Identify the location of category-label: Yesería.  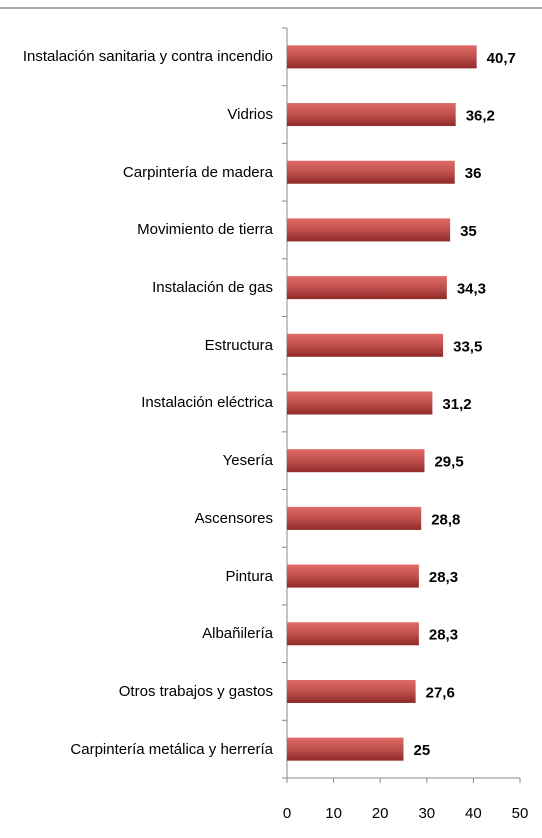
(136, 461).